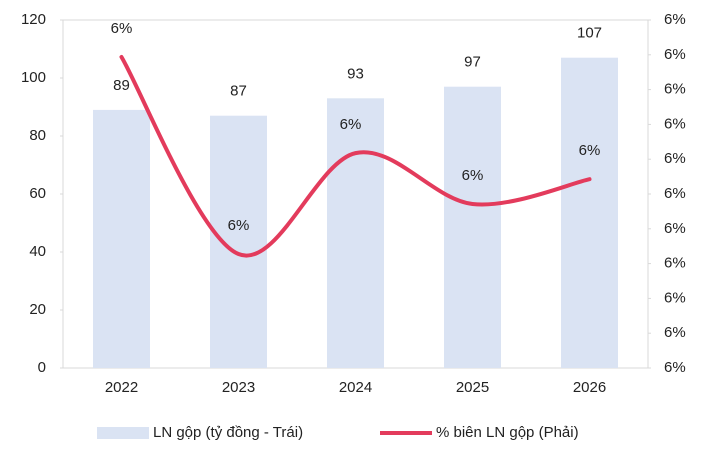 Image resolution: width=702 pixels, height=451 pixels. I want to click on y-tick-label: 60, so click(37, 193).